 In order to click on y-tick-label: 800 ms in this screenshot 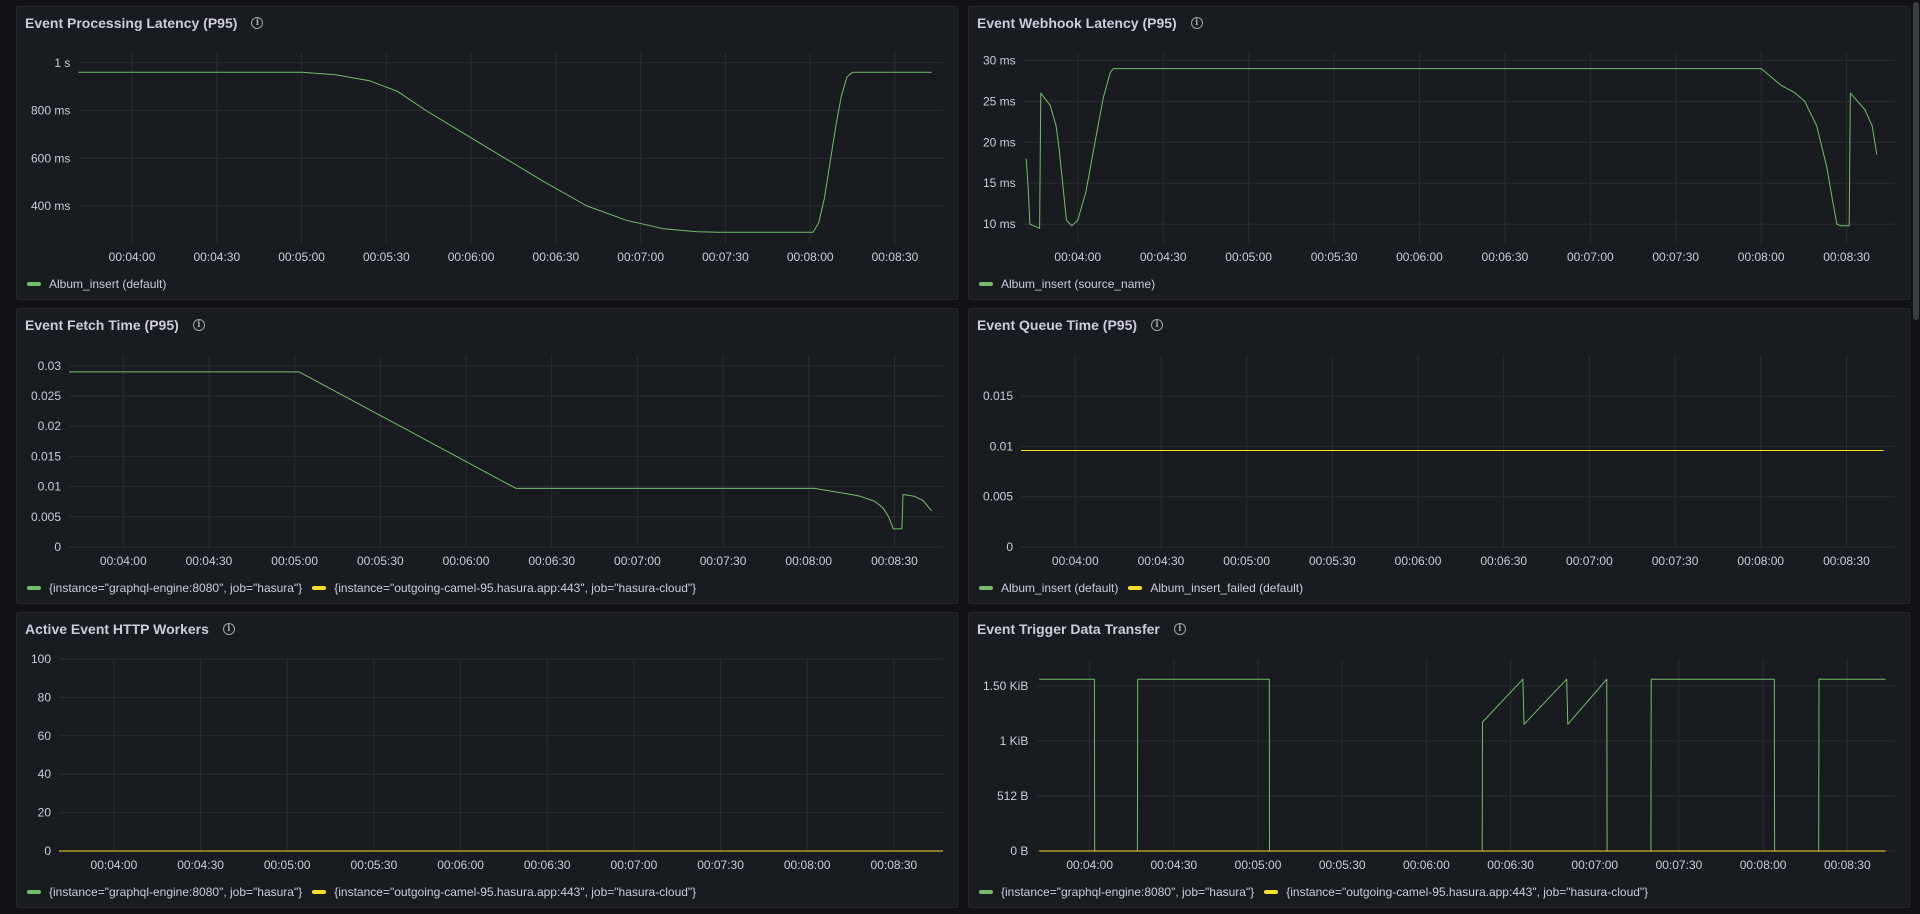, I will do `click(50, 111)`.